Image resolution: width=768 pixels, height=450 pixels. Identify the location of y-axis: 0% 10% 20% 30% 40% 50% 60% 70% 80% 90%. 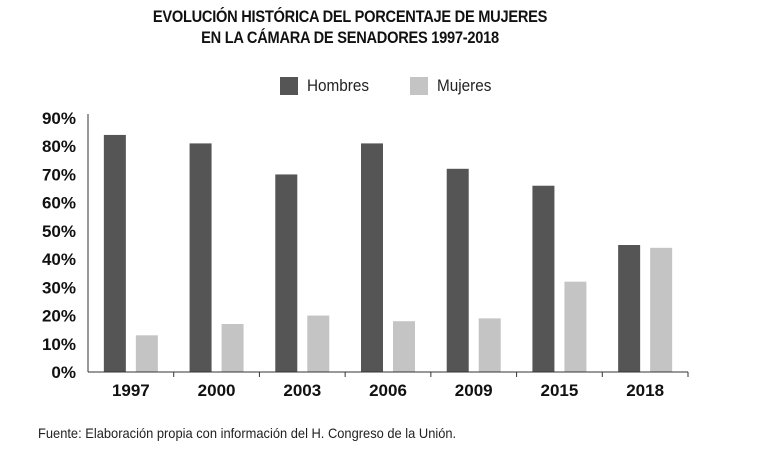
(65, 245).